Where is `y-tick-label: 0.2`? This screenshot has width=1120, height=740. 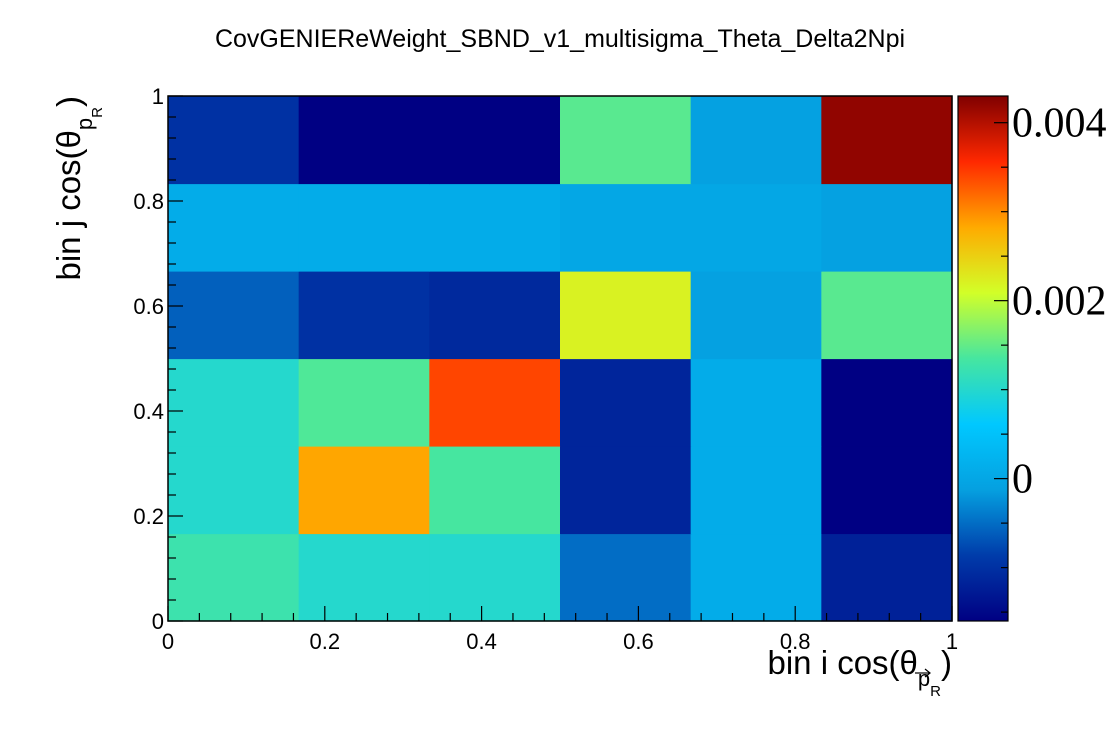
y-tick-label: 0.2 is located at coordinates (148, 516).